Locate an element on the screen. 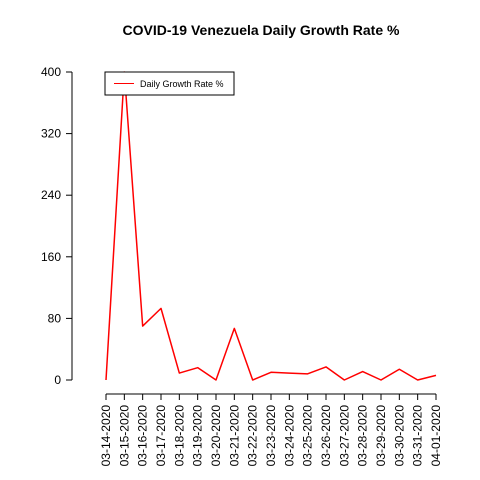 The width and height of the screenshot is (480, 480). chart-title: COVID-19 Venezuela Daily Growth Rate % is located at coordinates (262, 30).